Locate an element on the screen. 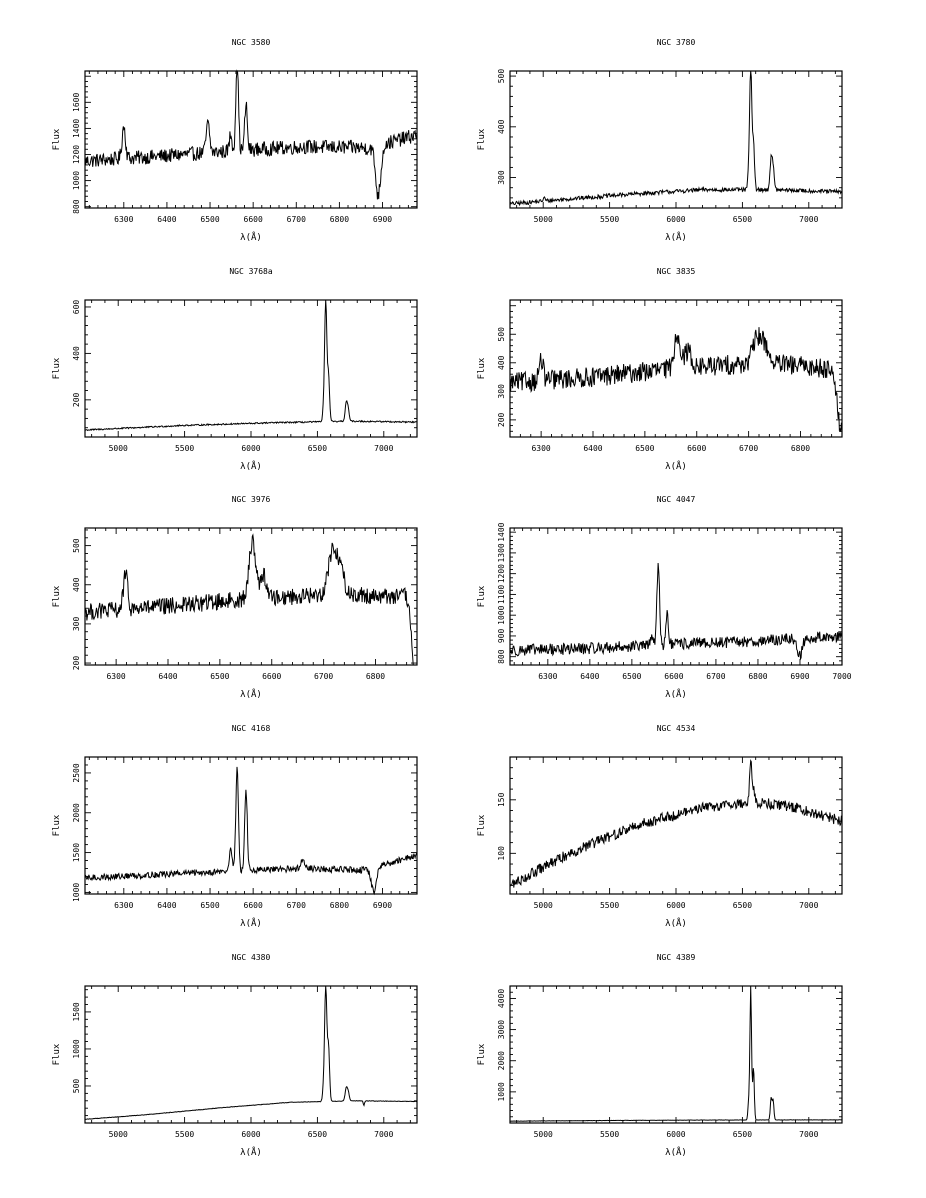 The image size is (926, 1198). panel-title: NGC 3768a is located at coordinates (251, 271).